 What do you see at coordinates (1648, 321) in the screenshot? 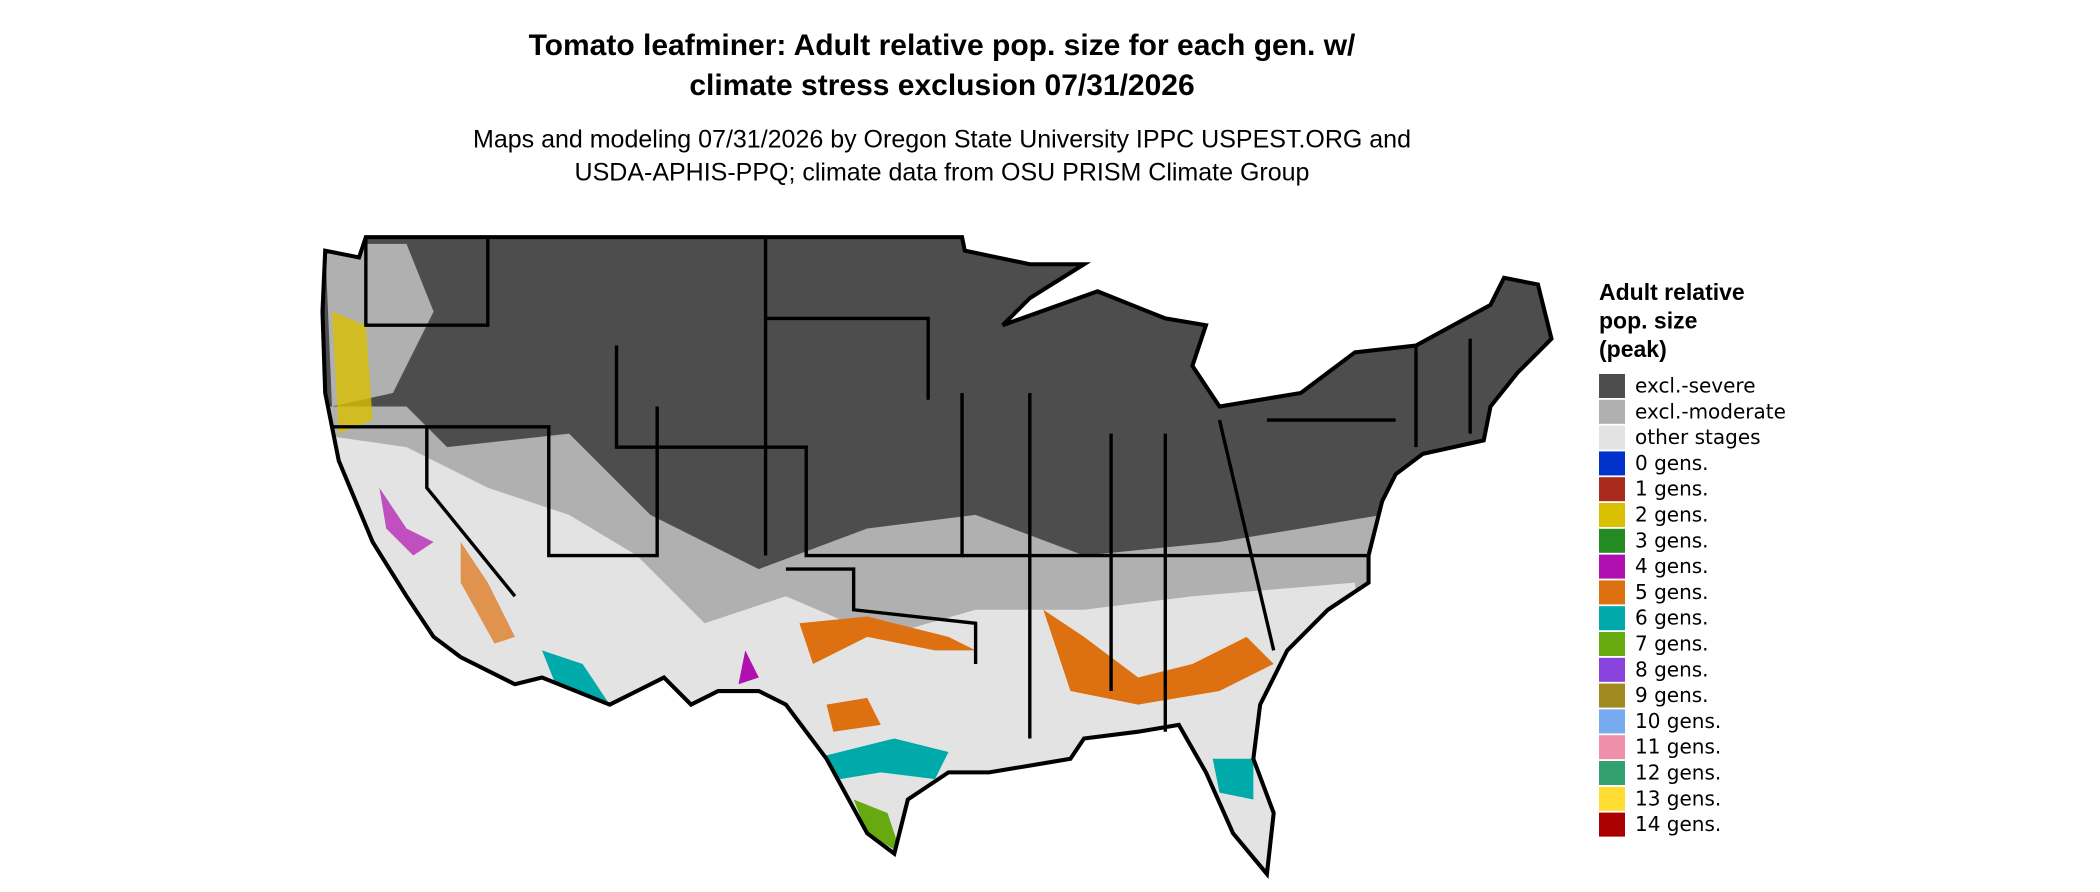
I see `legend-title: pop. size` at bounding box center [1648, 321].